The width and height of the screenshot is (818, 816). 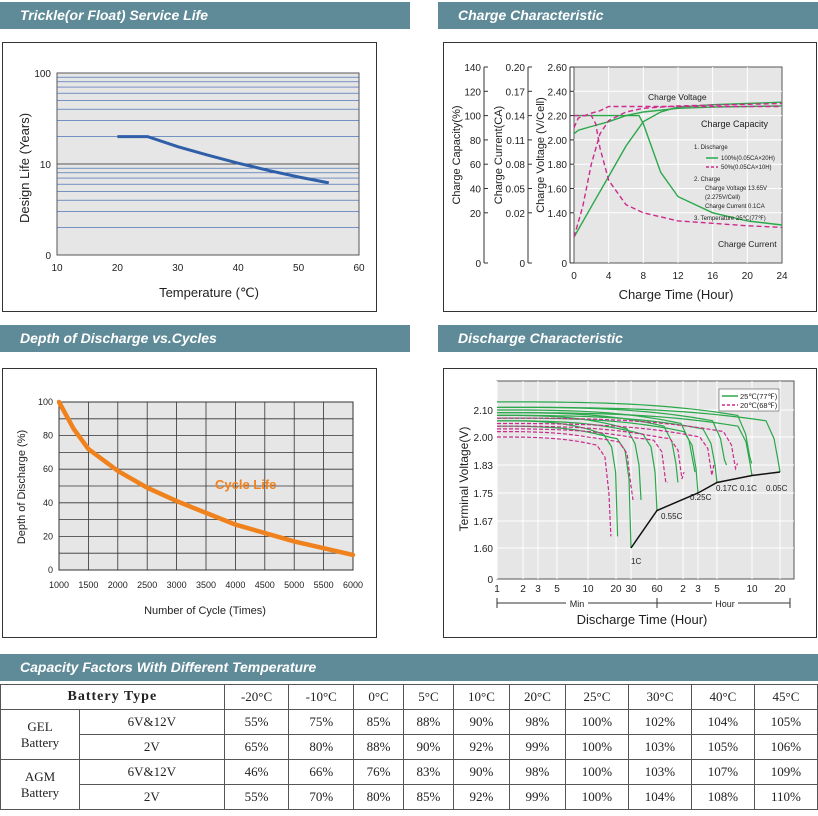 What do you see at coordinates (759, 405) in the screenshot?
I see `legend-item: 20℃(68℉)` at bounding box center [759, 405].